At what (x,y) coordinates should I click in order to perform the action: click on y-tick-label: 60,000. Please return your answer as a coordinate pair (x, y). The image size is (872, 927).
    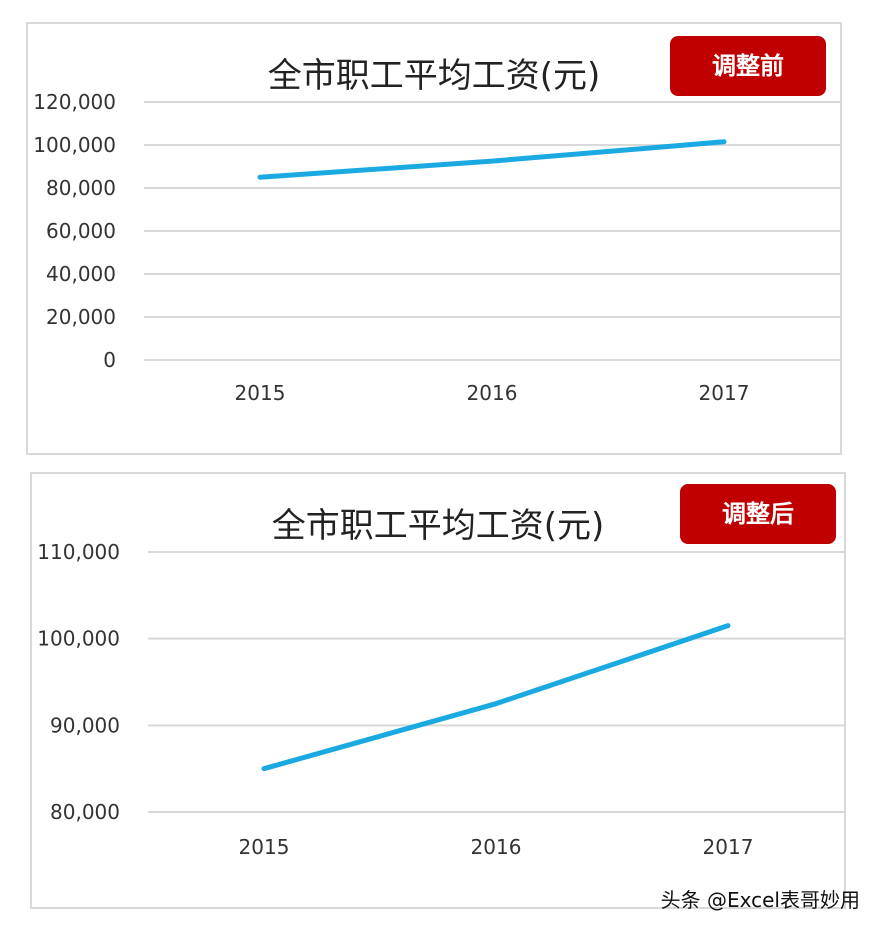
    Looking at the image, I should click on (81, 231).